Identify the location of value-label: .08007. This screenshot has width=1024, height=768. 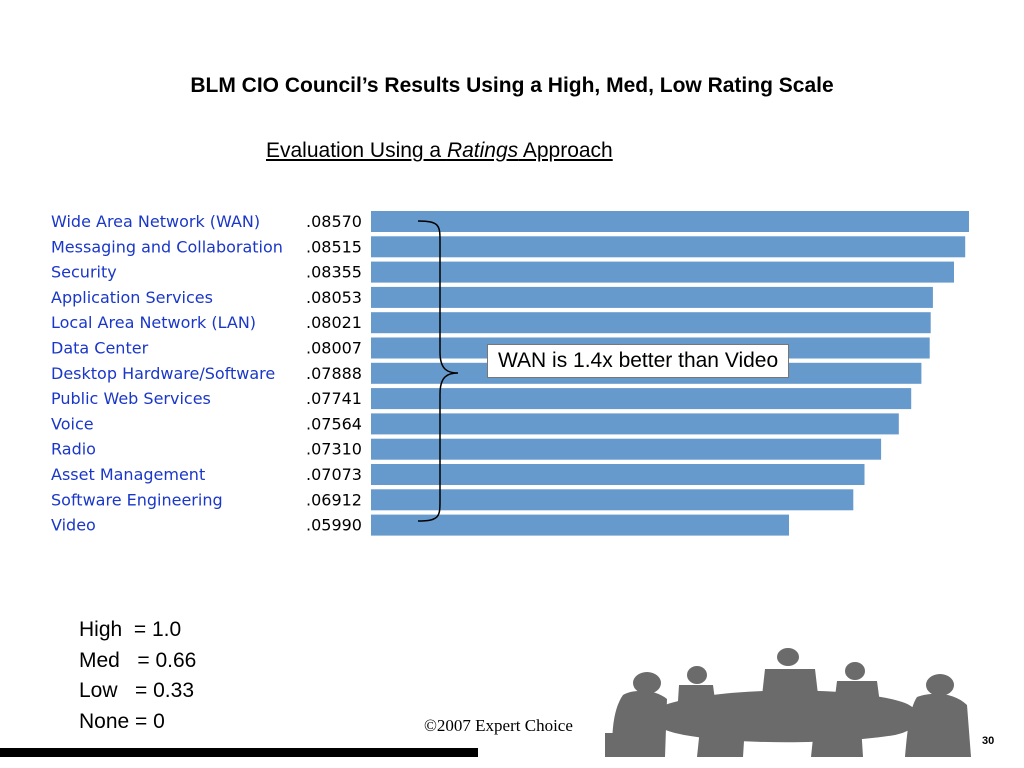
(334, 348).